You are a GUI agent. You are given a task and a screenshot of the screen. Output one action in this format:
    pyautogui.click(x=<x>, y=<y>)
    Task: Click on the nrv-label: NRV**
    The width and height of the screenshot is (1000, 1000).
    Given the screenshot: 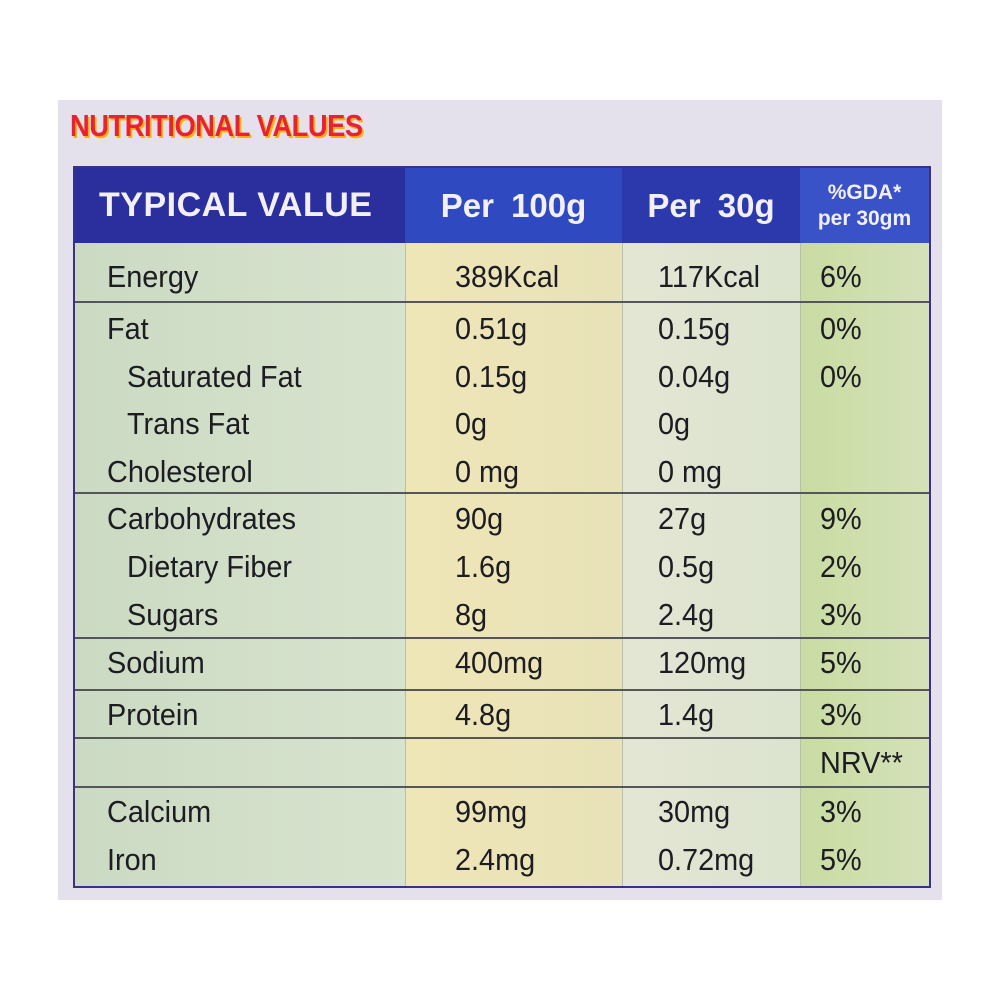 What is the action you would take?
    pyautogui.click(x=861, y=762)
    